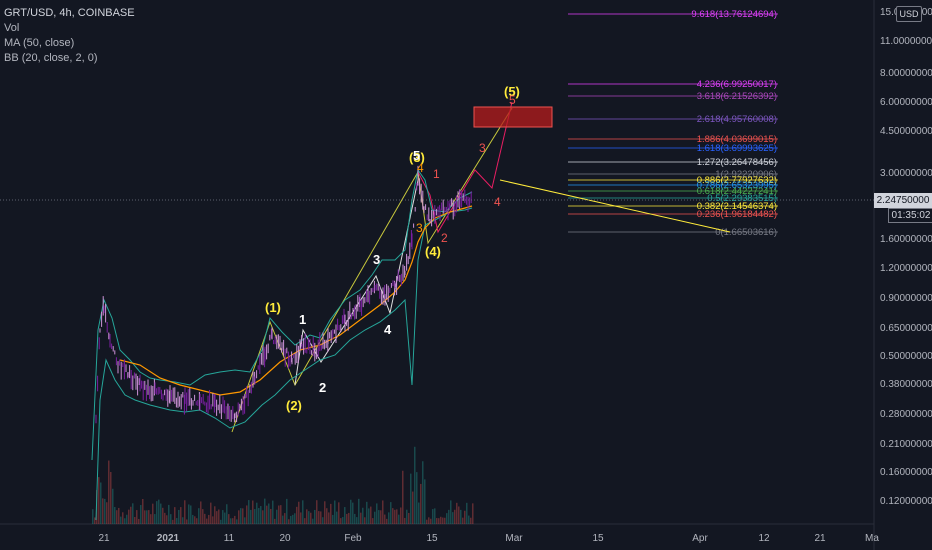 This screenshot has height=550, width=932. What do you see at coordinates (433, 251) in the screenshot?
I see `wave-label-y4: (4)` at bounding box center [433, 251].